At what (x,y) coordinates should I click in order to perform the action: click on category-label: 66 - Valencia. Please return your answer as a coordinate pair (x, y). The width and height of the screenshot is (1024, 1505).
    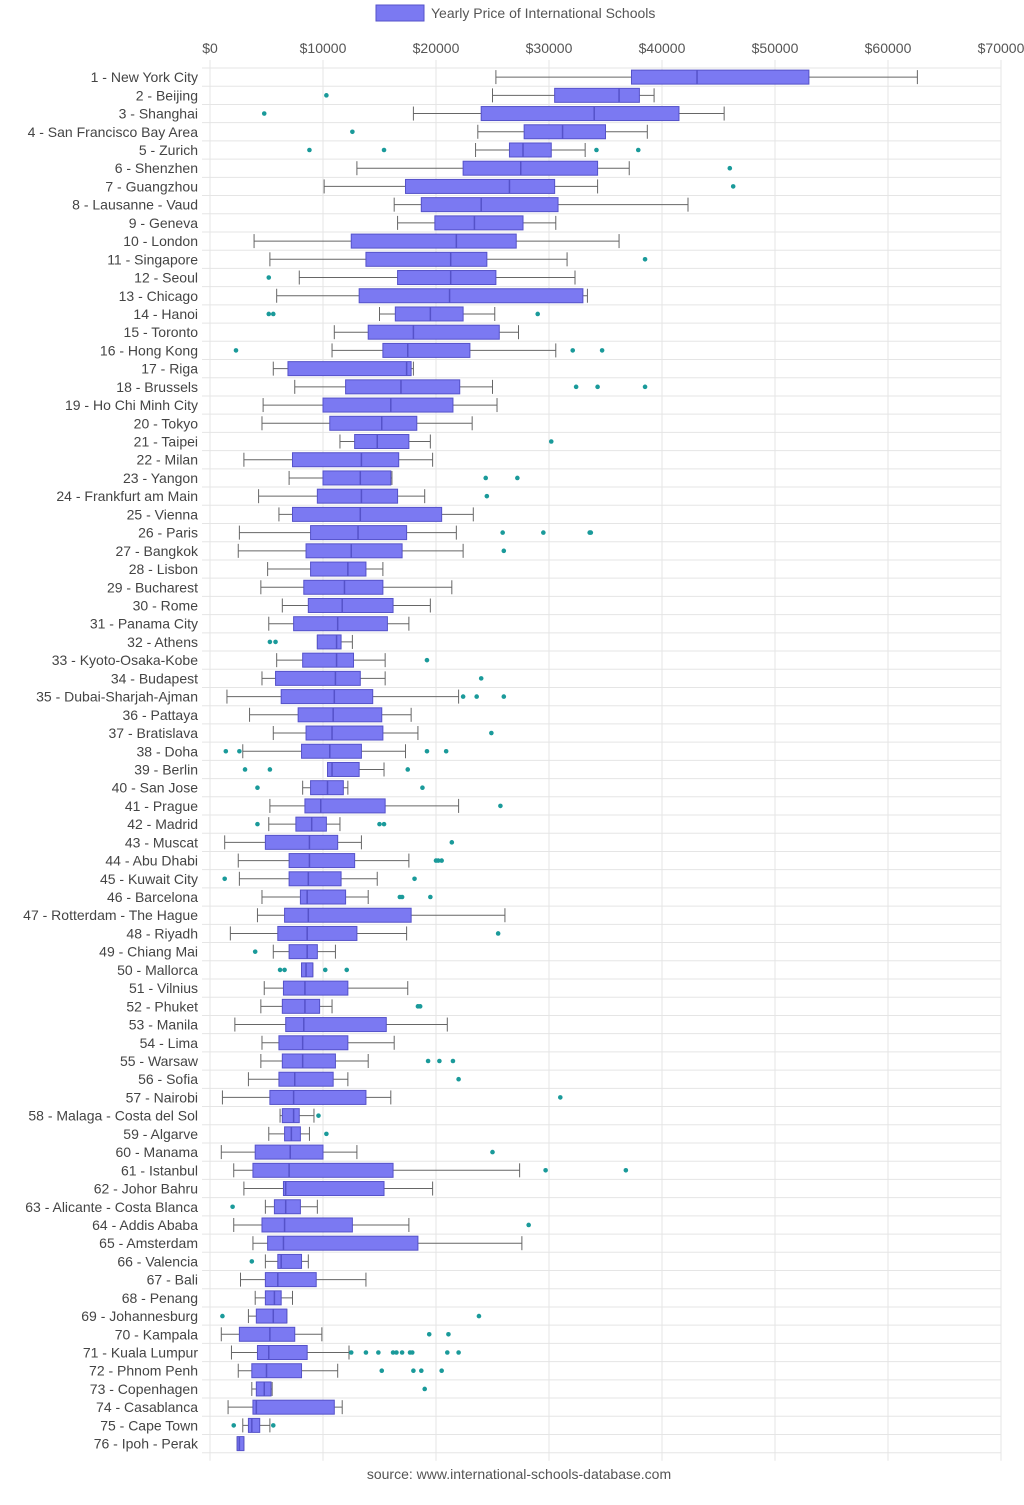
    Looking at the image, I should click on (157, 1261).